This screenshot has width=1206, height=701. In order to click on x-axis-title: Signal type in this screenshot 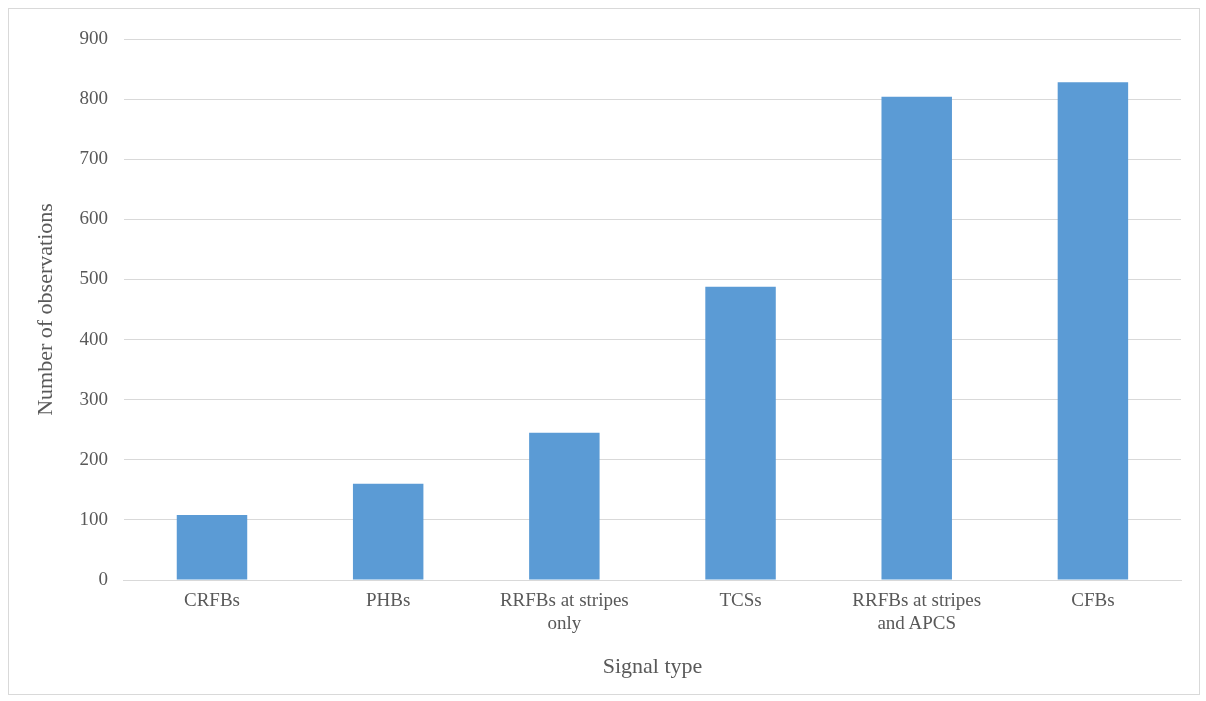, I will do `click(652, 665)`.